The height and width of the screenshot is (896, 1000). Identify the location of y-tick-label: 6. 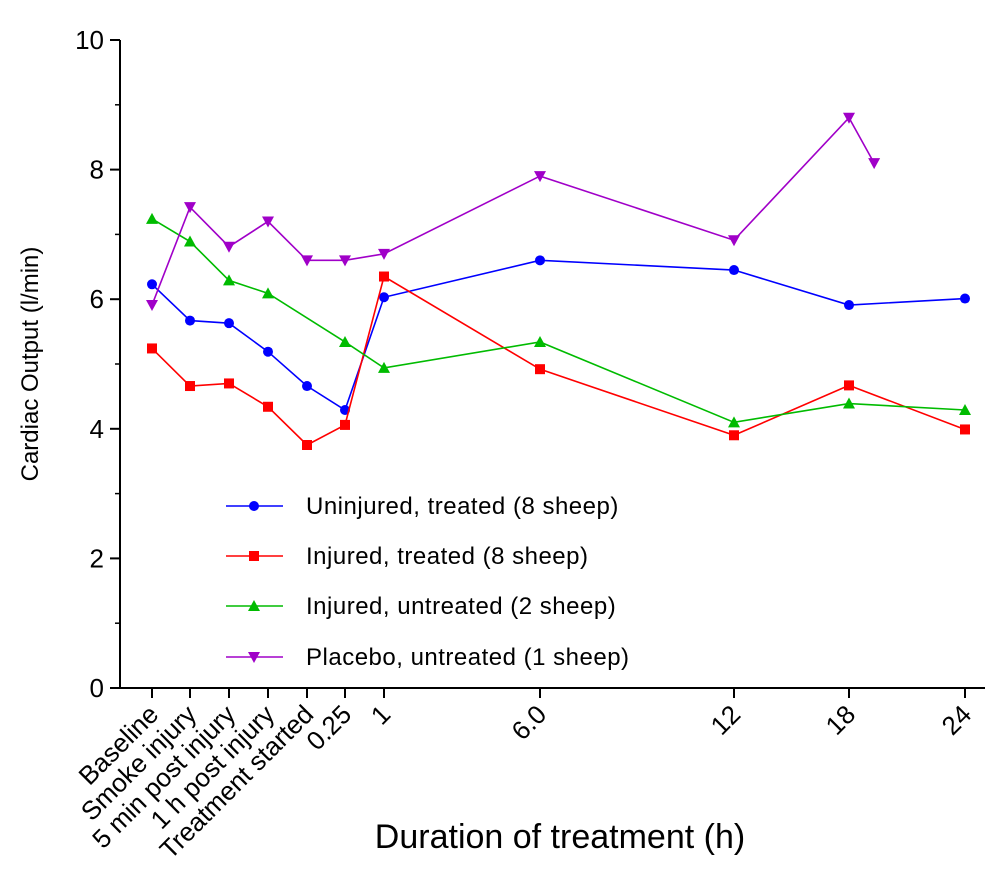
(97, 299).